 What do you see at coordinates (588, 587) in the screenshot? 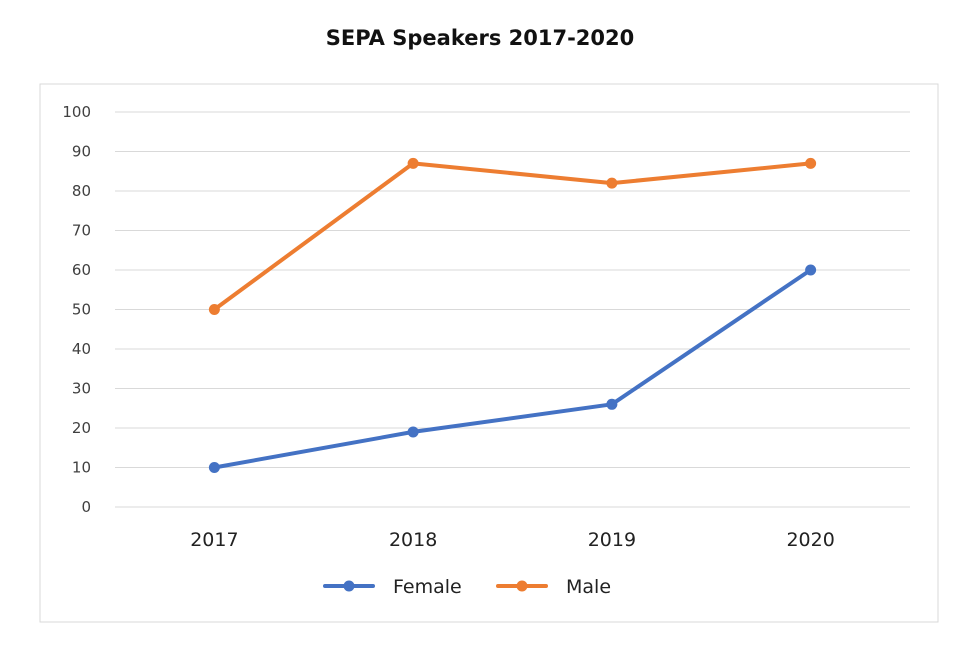
I see `legend-label-male: Male` at bounding box center [588, 587].